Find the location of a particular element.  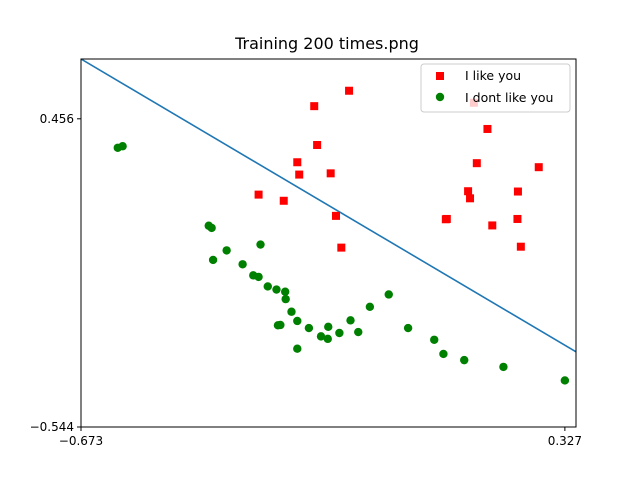

legend-label-like: I like you is located at coordinates (493, 75).